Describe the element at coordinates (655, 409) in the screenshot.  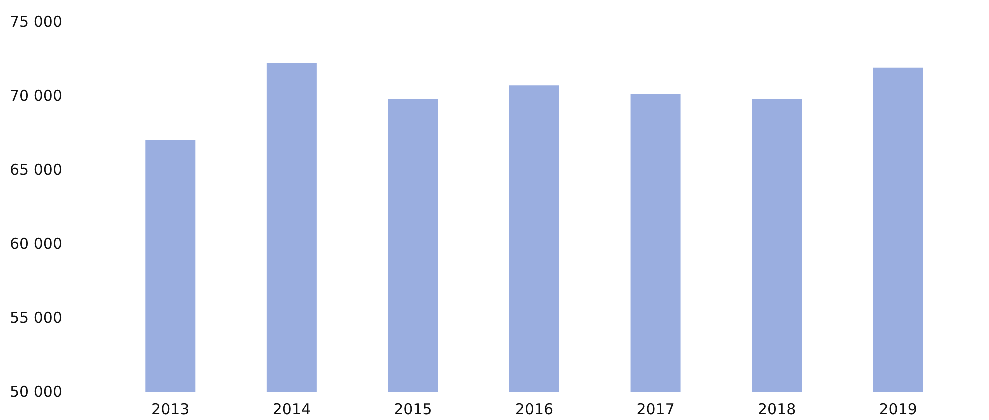
I see `x-tick-label: 2017` at that location.